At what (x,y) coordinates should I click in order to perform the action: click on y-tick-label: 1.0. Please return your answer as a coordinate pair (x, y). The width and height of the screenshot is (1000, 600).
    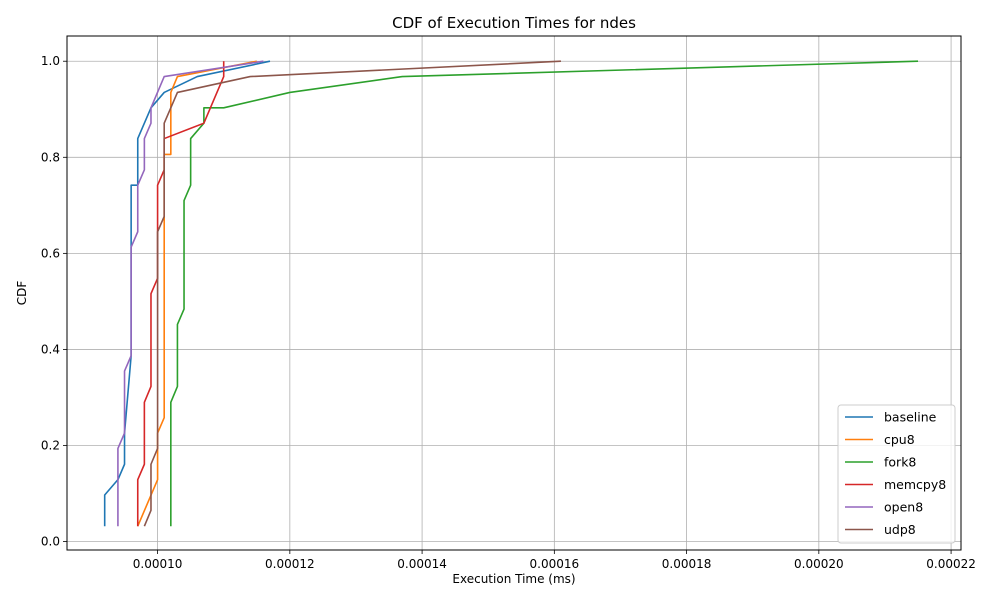
    Looking at the image, I should click on (50, 61).